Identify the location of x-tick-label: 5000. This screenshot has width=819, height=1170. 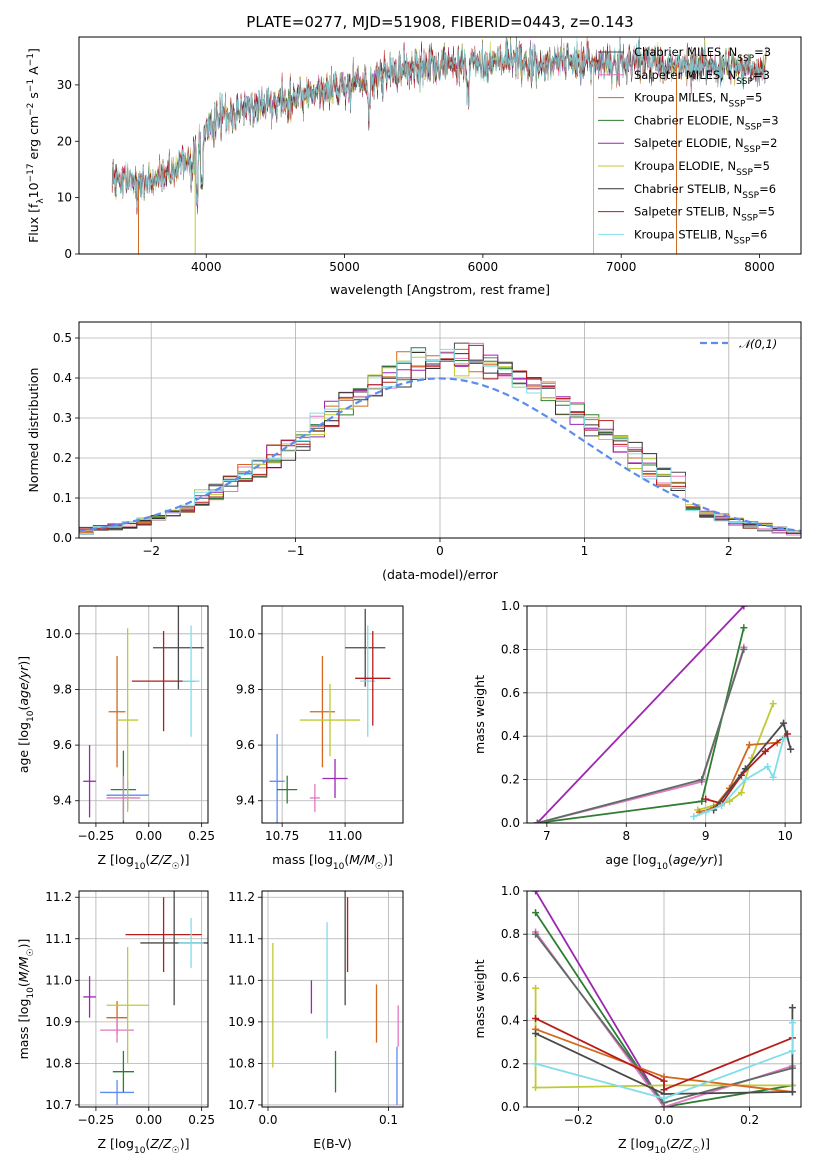
(344, 267).